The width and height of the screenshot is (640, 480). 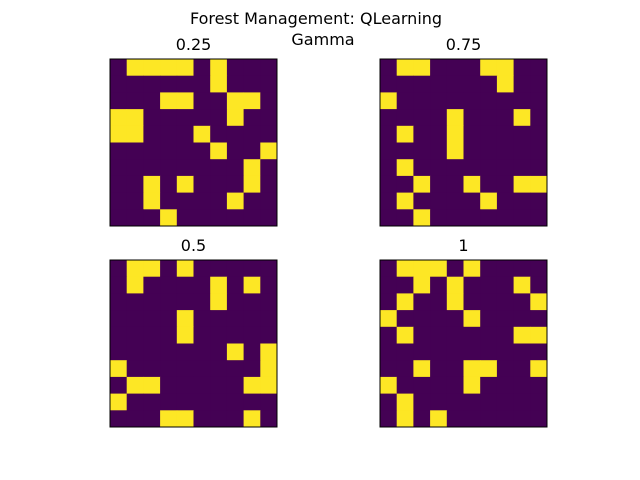 I want to click on heatmap-panel-bottom-right: 1, so click(x=463, y=332).